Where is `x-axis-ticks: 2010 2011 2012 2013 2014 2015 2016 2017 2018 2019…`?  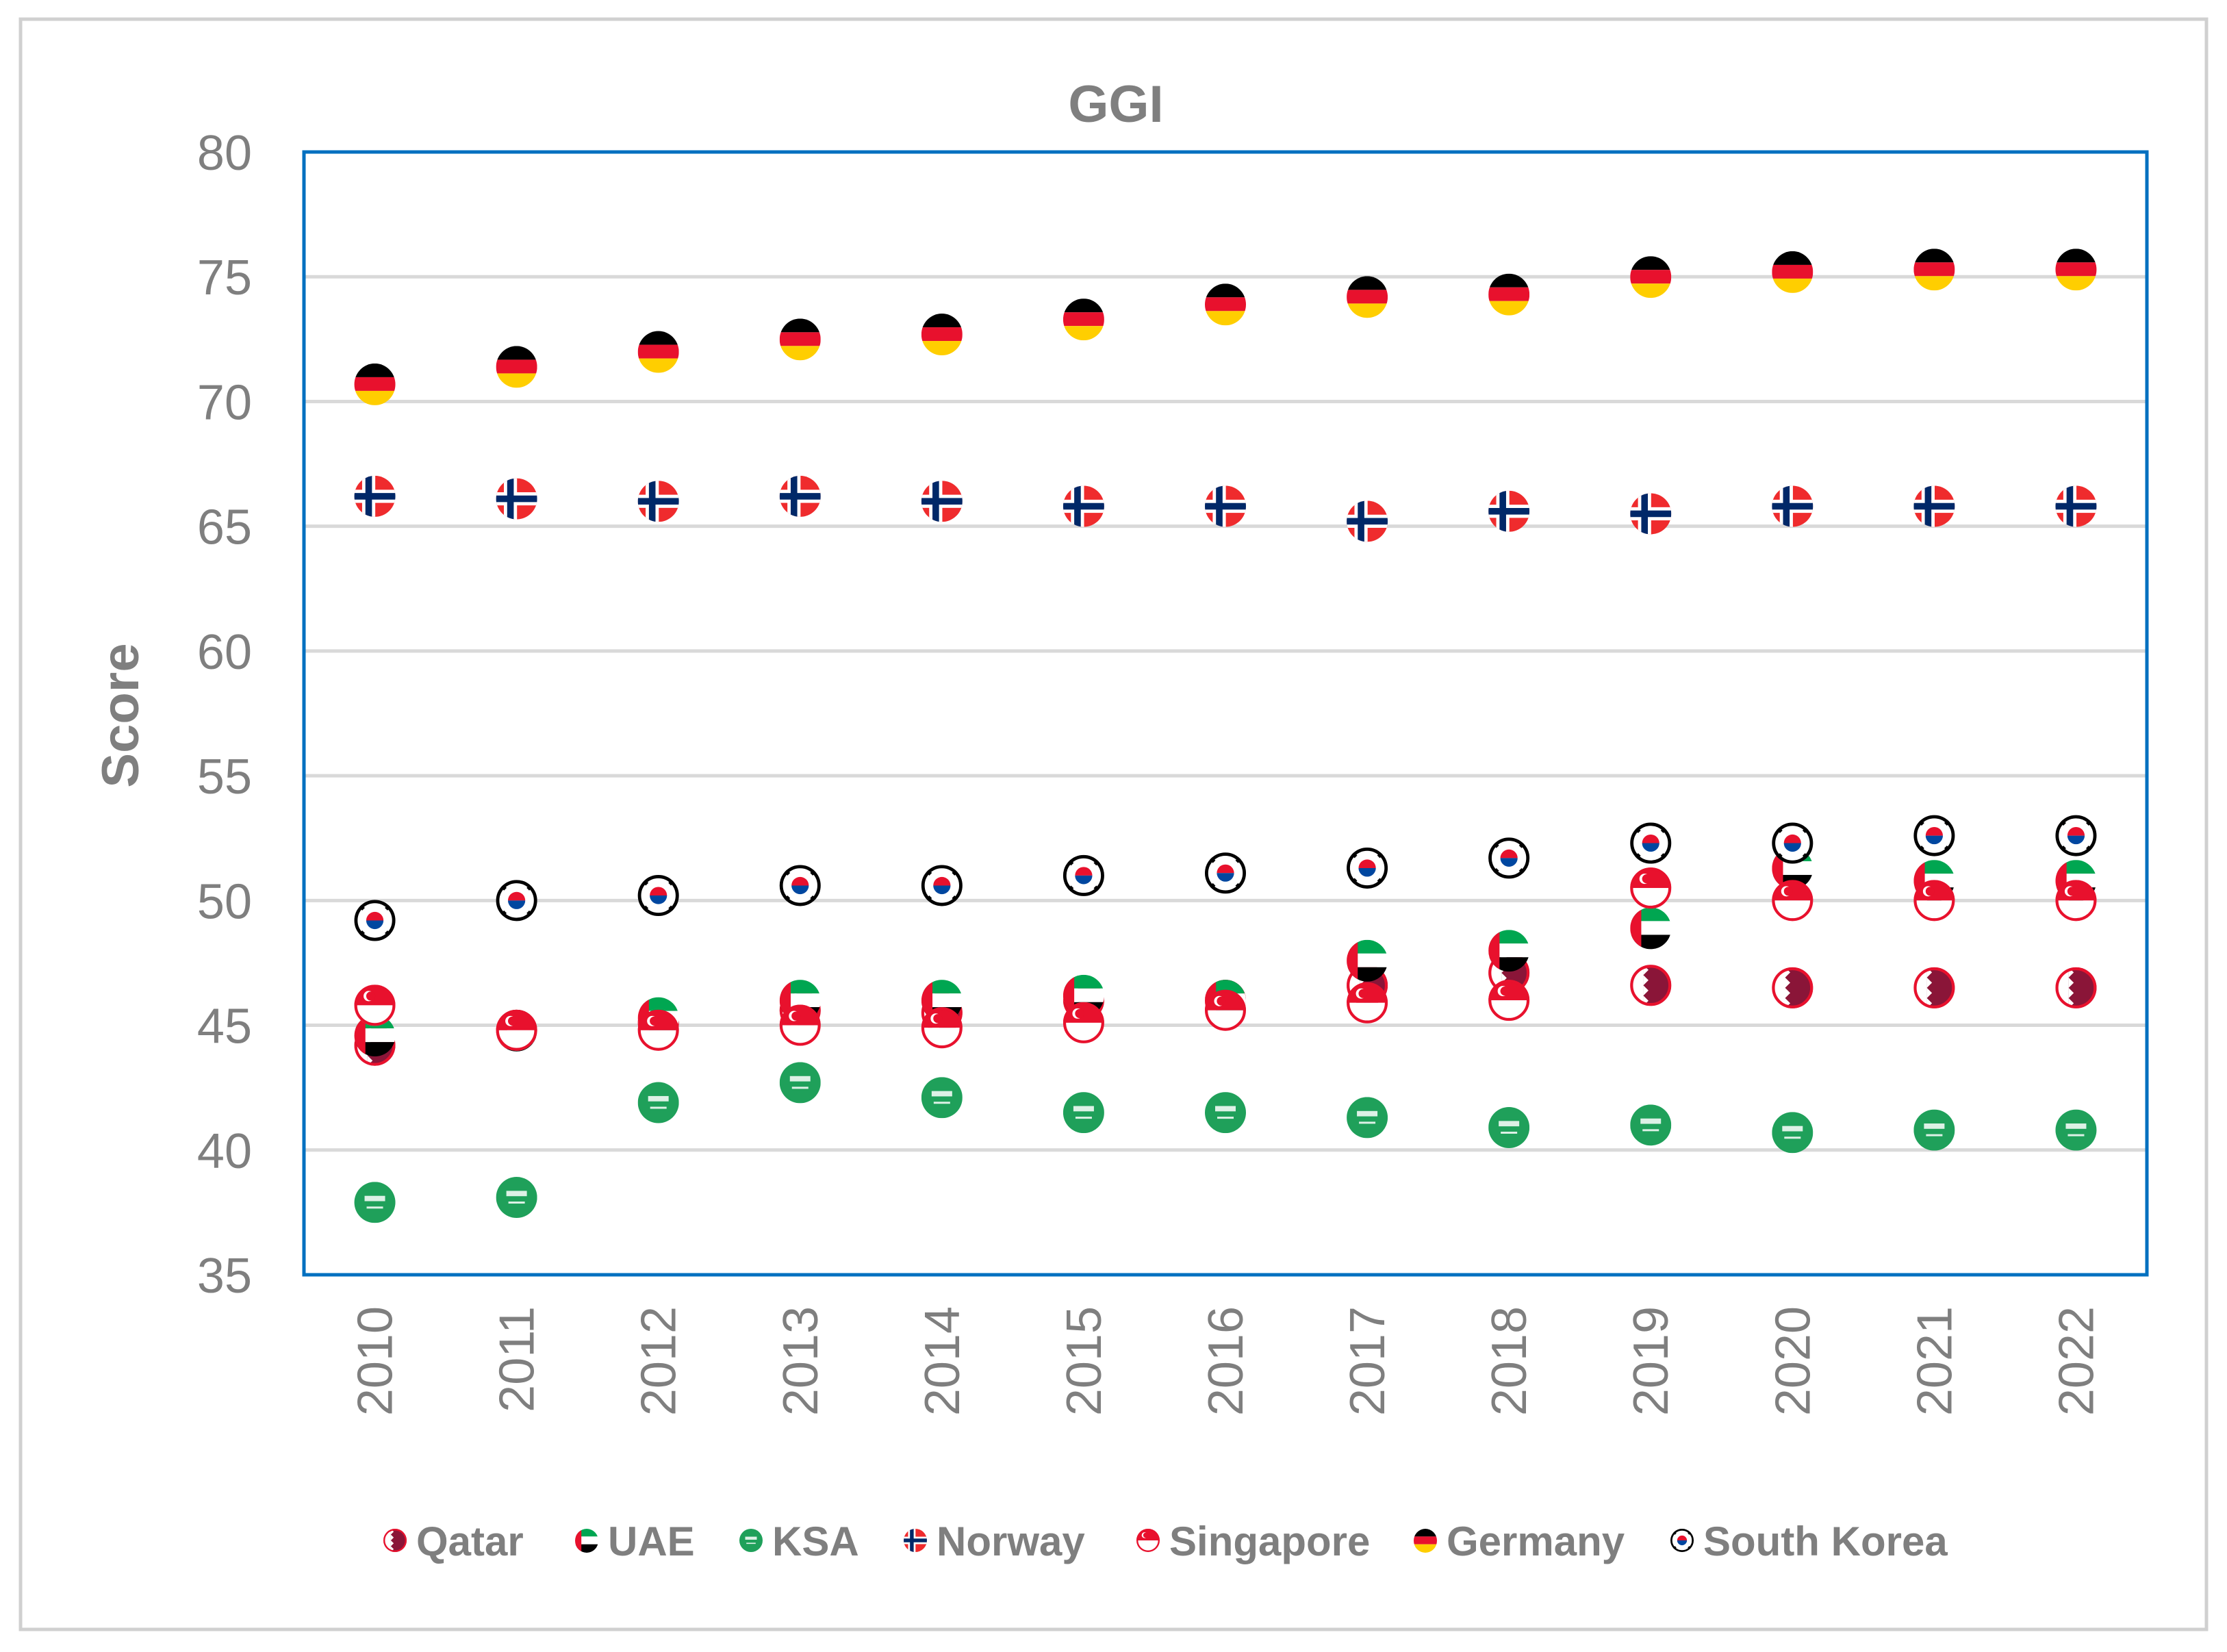
x-axis-ticks: 2010 2011 2012 2013 2014 2015 2016 2017 2018 2019… is located at coordinates (1226, 1361).